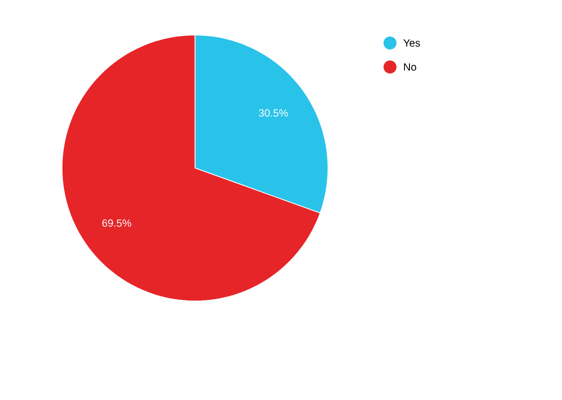 The height and width of the screenshot is (400, 562). What do you see at coordinates (411, 43) in the screenshot?
I see `legend-label: Yes` at bounding box center [411, 43].